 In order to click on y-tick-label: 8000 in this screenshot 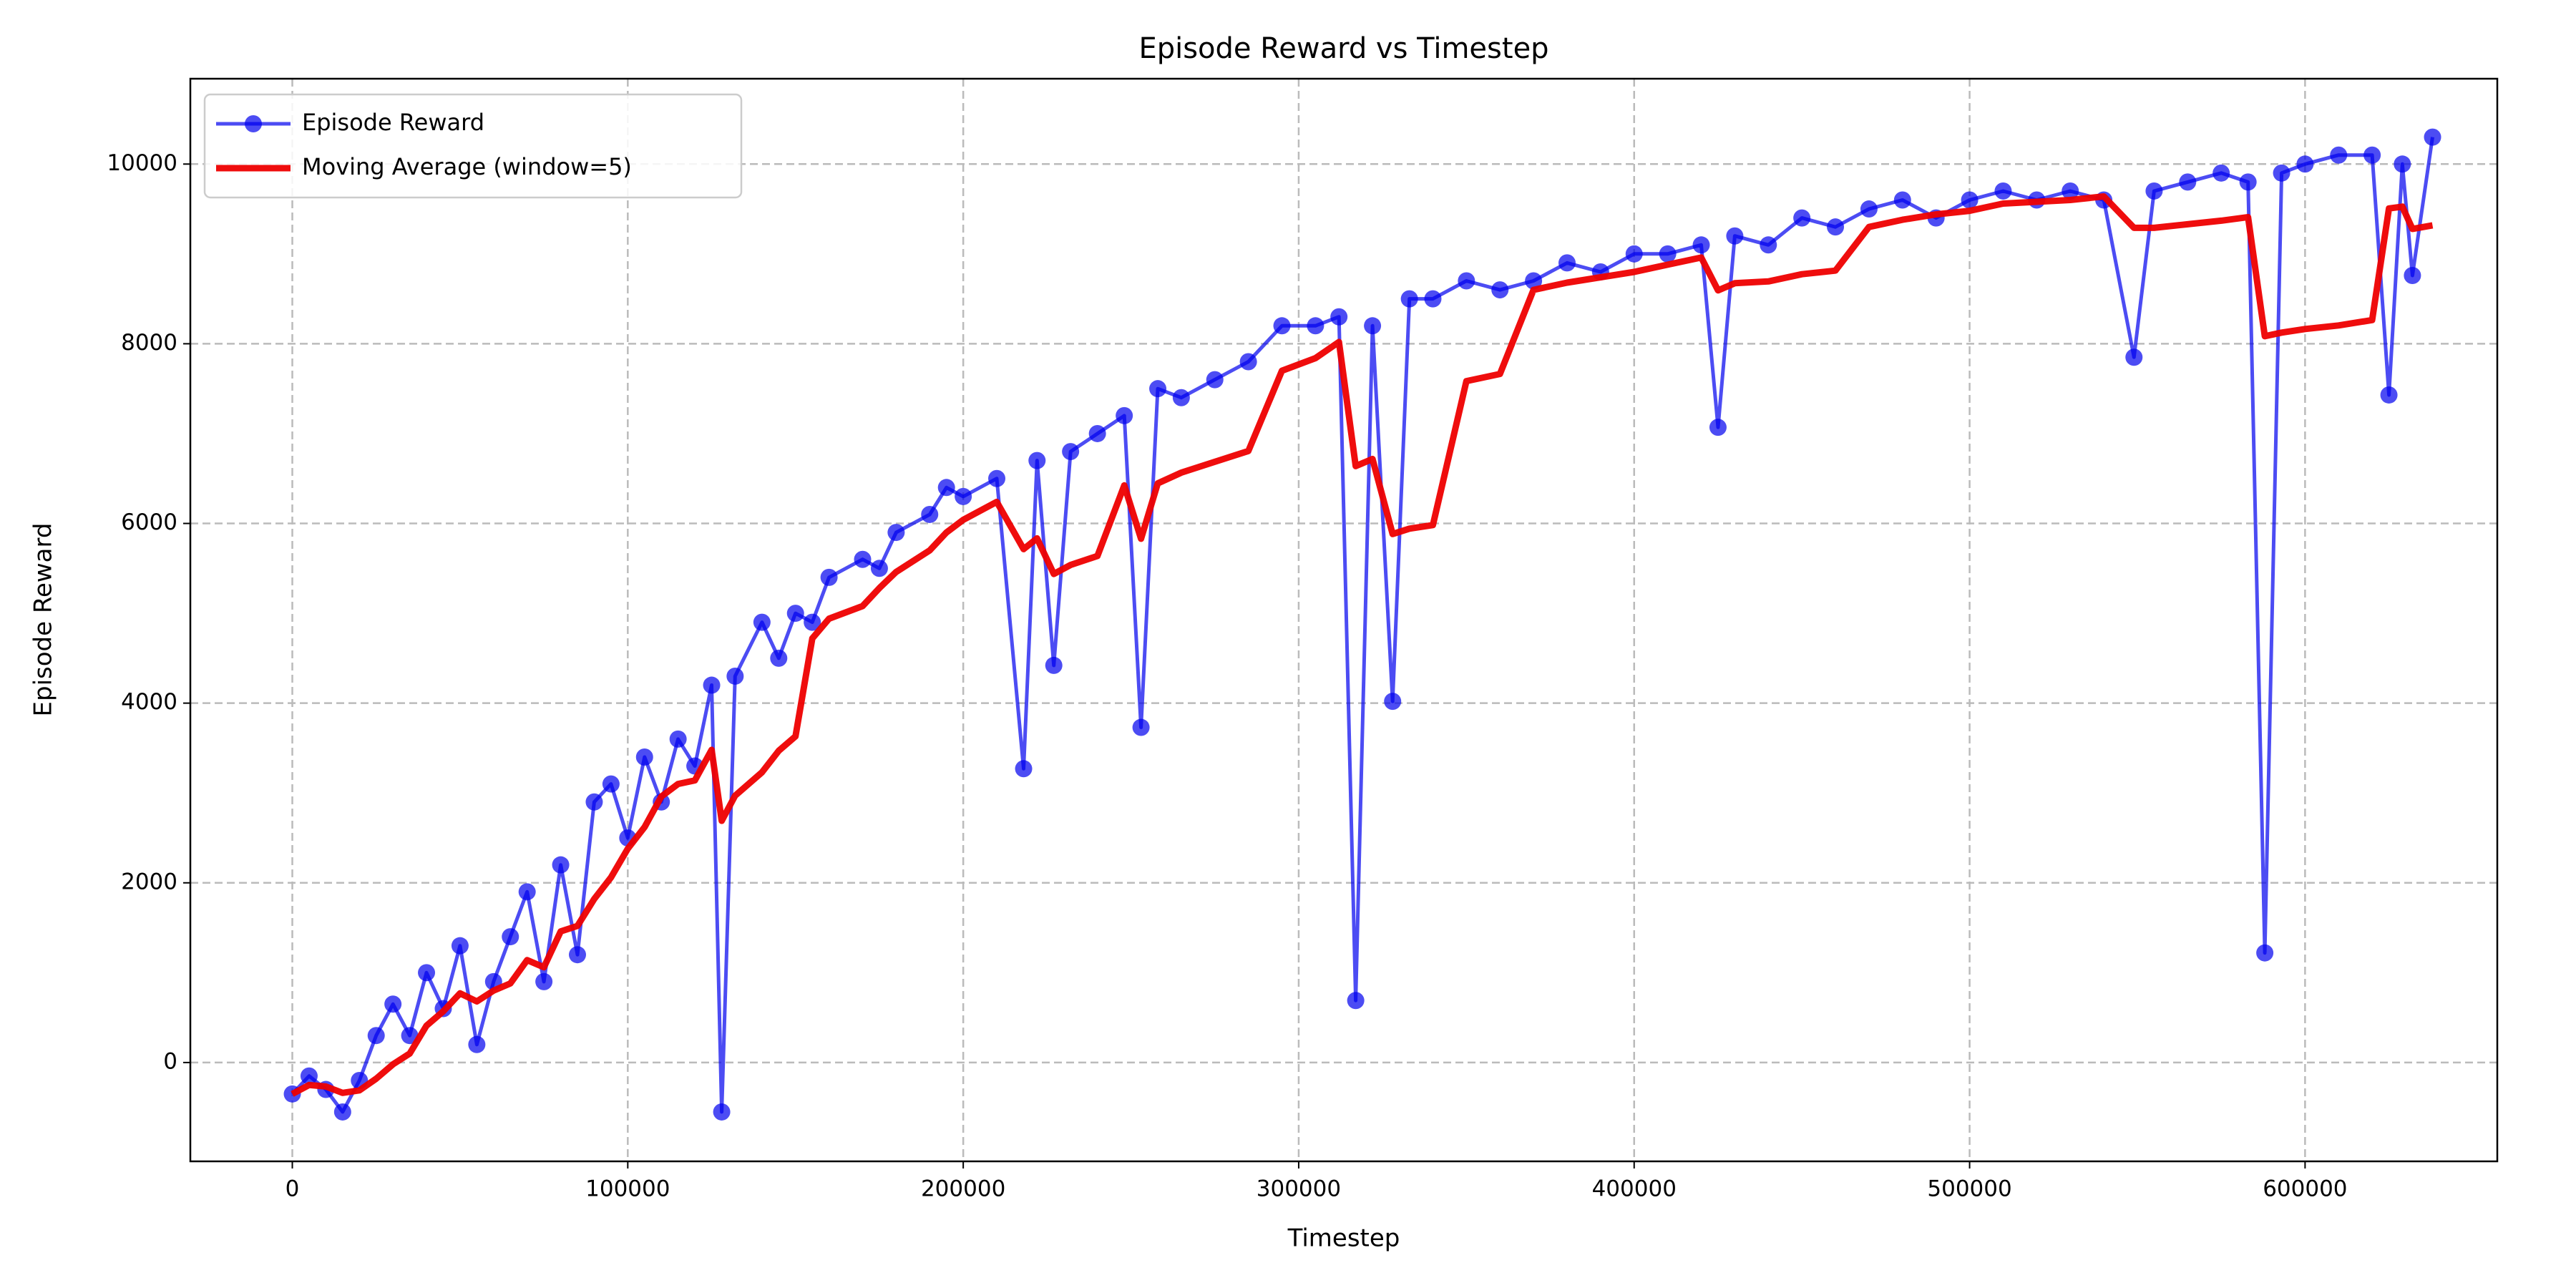, I will do `click(149, 343)`.